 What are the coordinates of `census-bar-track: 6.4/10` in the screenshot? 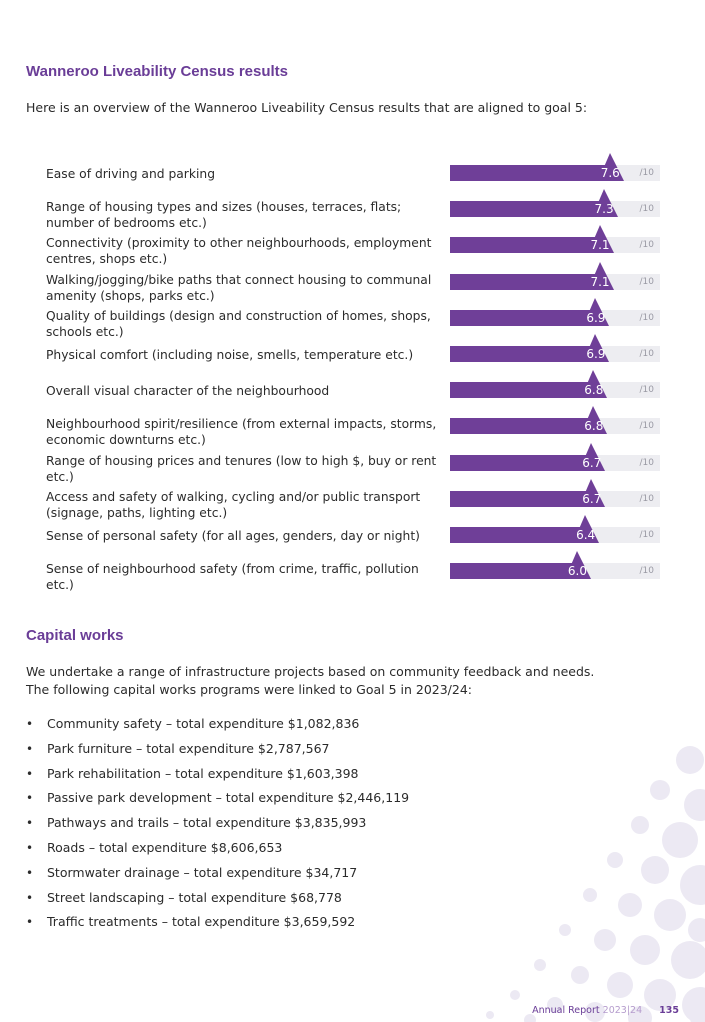 It's located at (555, 529).